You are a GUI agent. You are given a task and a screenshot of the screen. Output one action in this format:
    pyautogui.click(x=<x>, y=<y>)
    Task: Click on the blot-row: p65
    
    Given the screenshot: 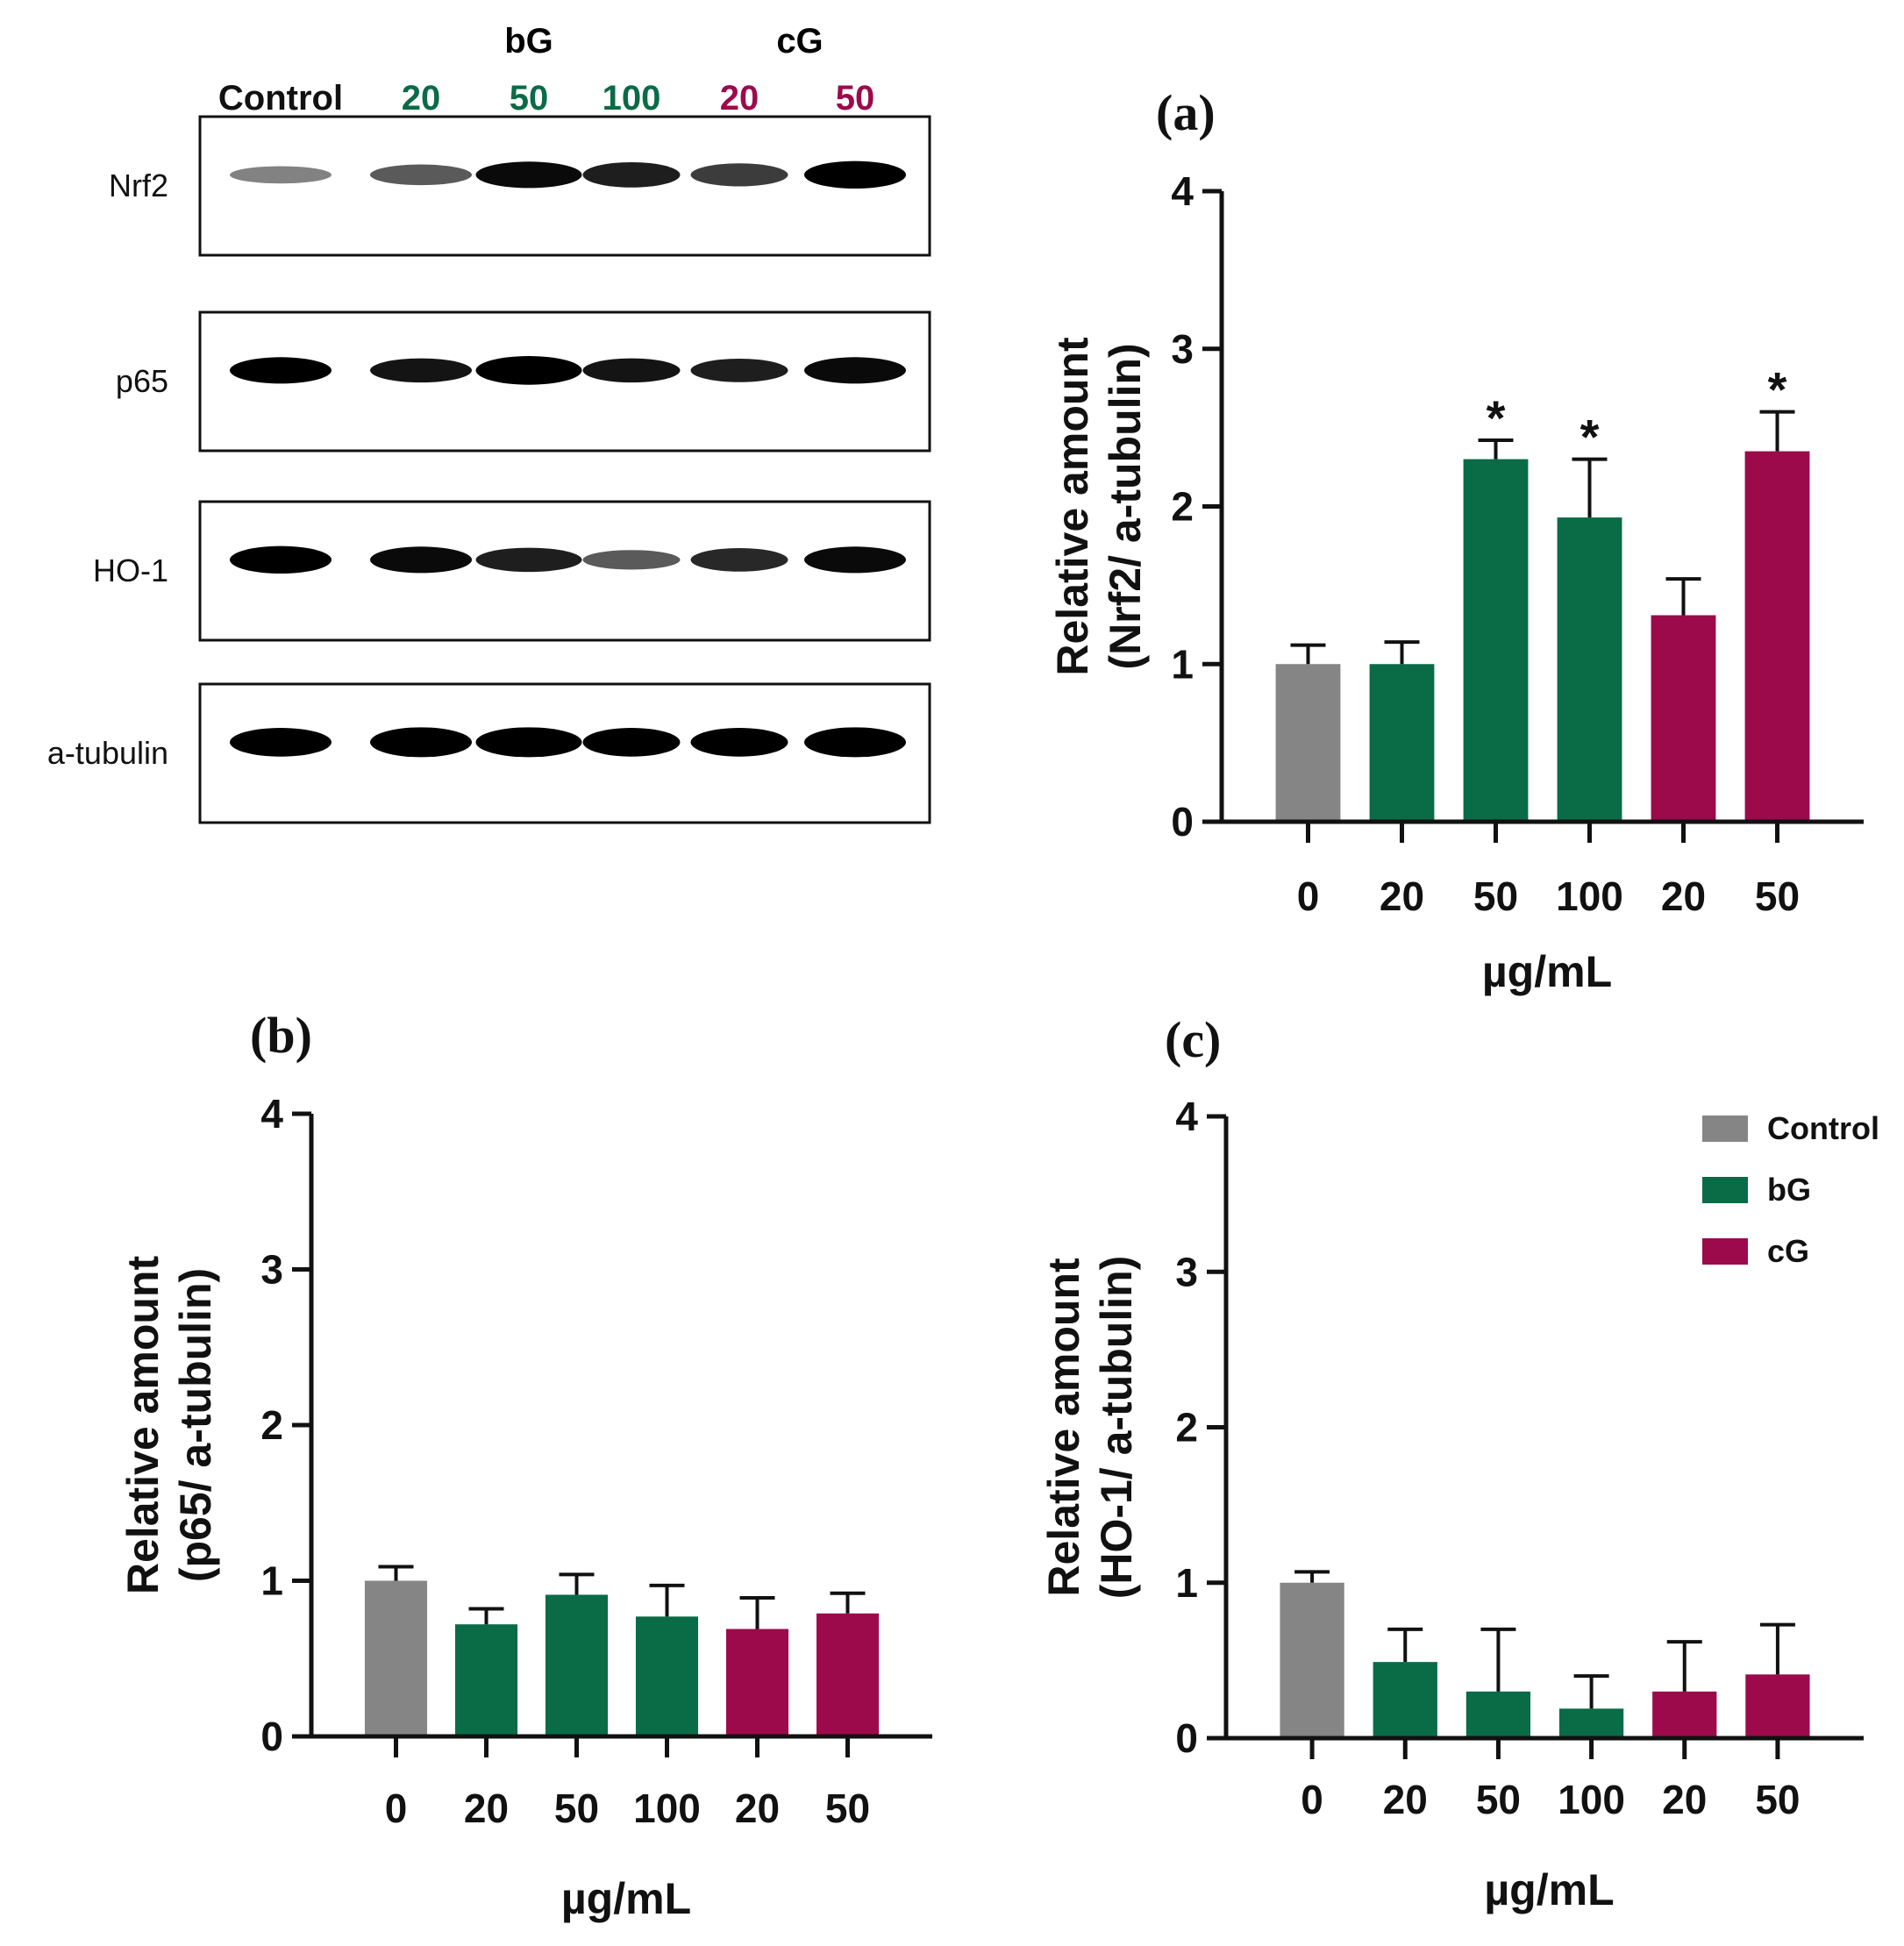 What is the action you would take?
    pyautogui.click(x=523, y=381)
    